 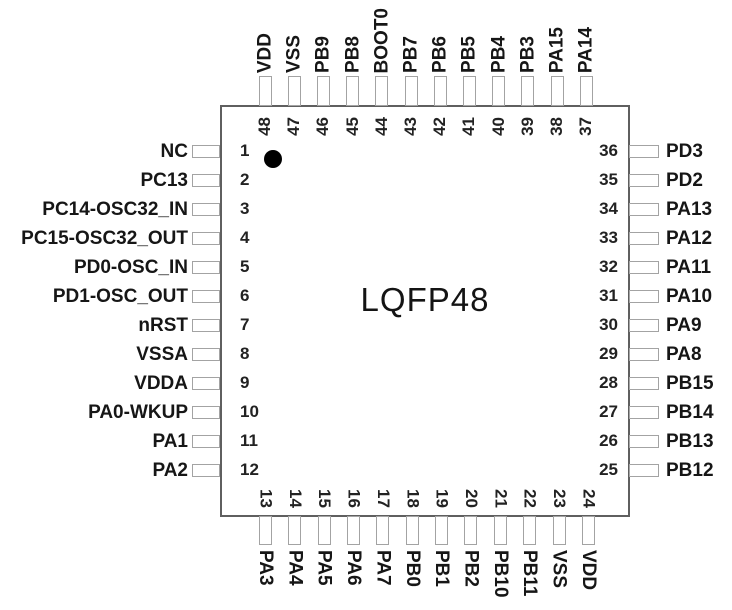 I want to click on pin-19-number: 19, so click(x=442, y=498).